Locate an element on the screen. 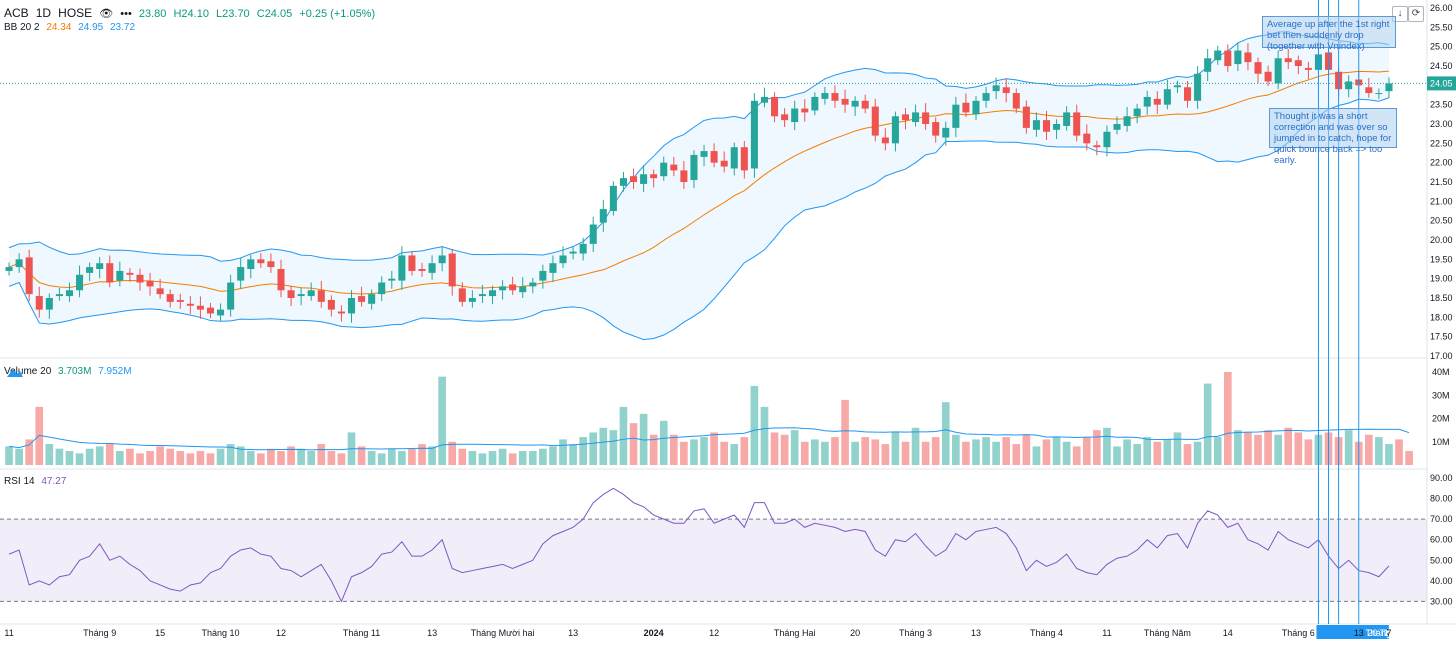 This screenshot has width=1456, height=648. price-tick-label: 22.00 is located at coordinates (1441, 163).